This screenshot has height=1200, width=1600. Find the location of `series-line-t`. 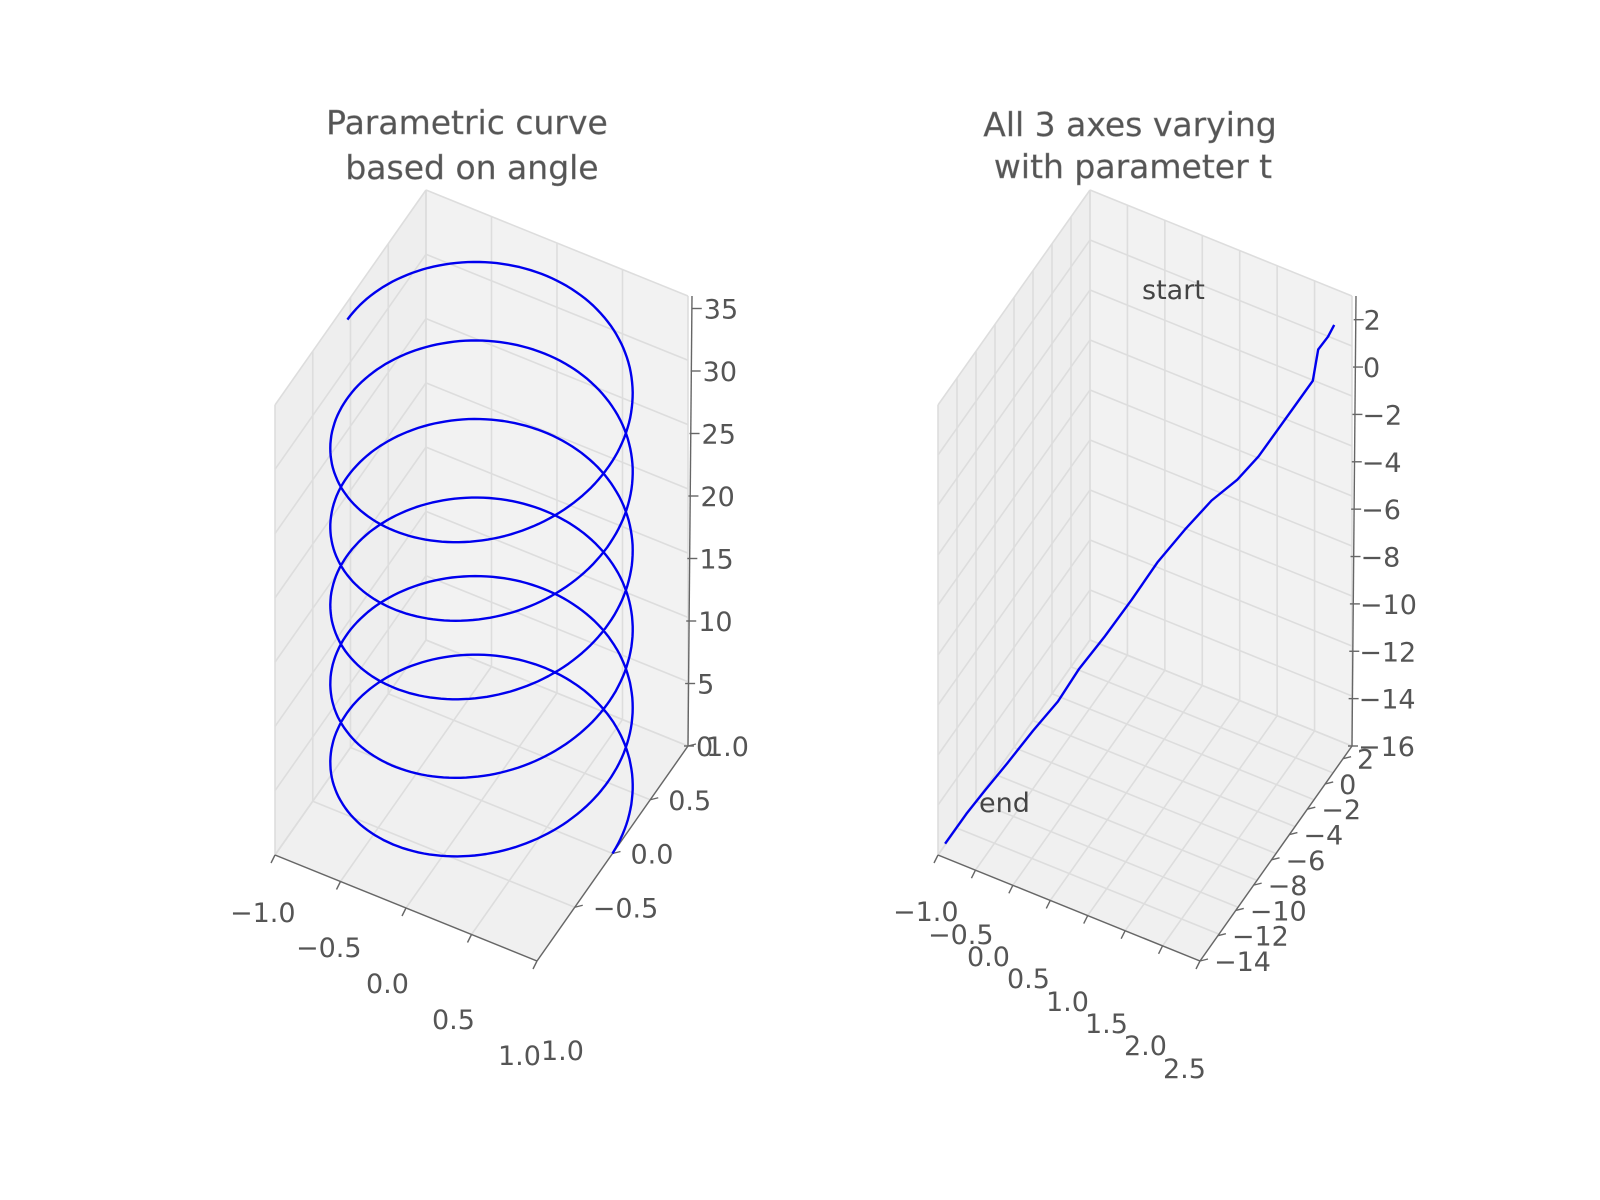

series-line-t is located at coordinates (1140, 584).